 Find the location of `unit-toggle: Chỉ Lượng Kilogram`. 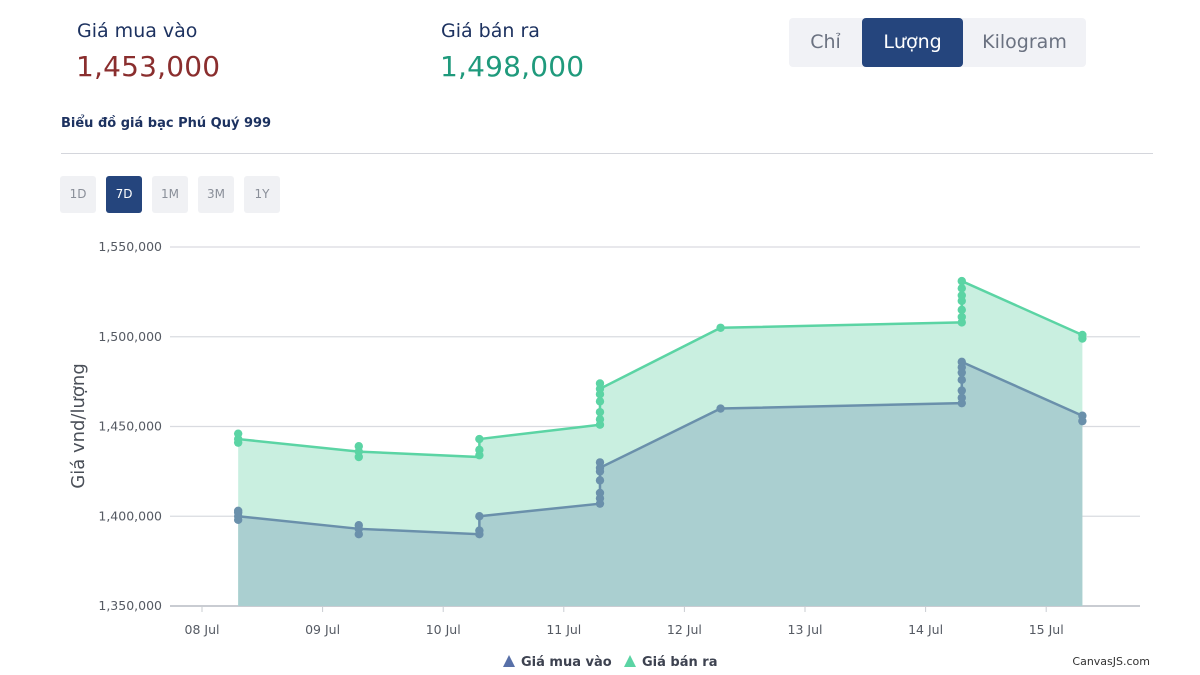

unit-toggle: Chỉ Lượng Kilogram is located at coordinates (937, 42).